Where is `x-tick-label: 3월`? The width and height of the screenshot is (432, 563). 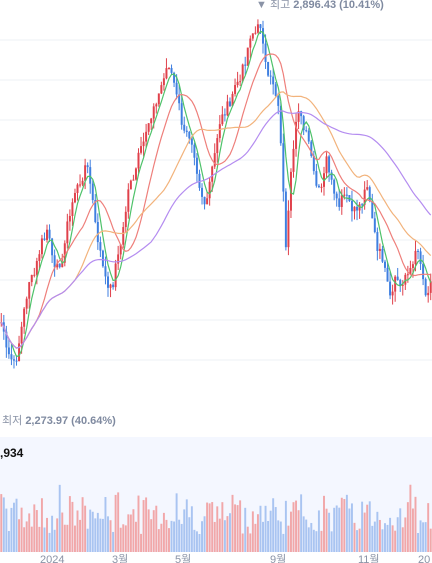 x-tick-label: 3월 is located at coordinates (120, 558).